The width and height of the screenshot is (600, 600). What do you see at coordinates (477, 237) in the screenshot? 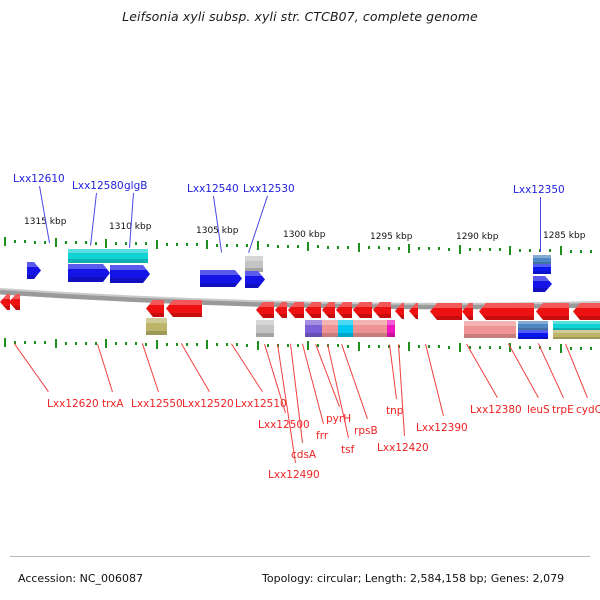
I see `scale-label-5: 1290 kbp` at bounding box center [477, 237].